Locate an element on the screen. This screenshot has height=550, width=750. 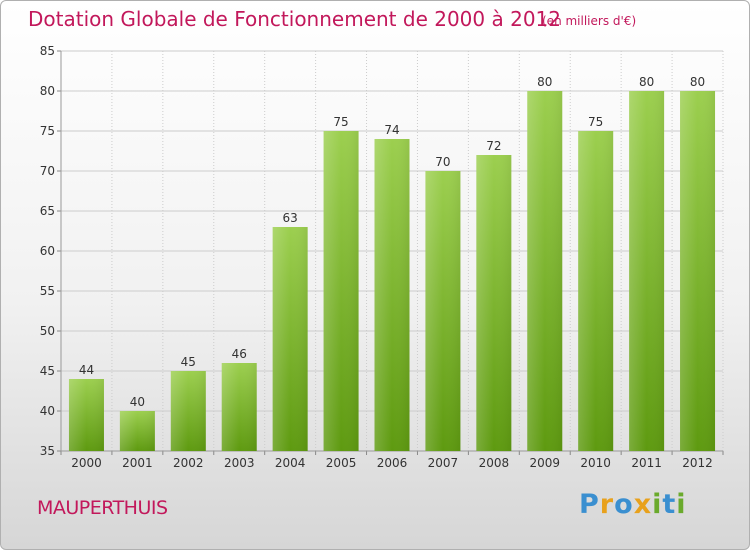
chart-subtitle: (en milliers d'€) is located at coordinates (589, 21).